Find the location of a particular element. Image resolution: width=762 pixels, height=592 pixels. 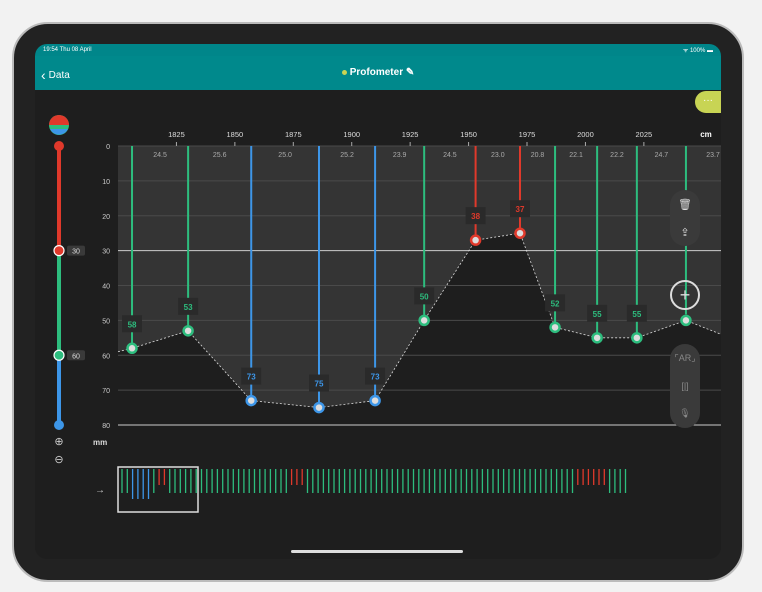

split-icon: [|] is located at coordinates (685, 385).